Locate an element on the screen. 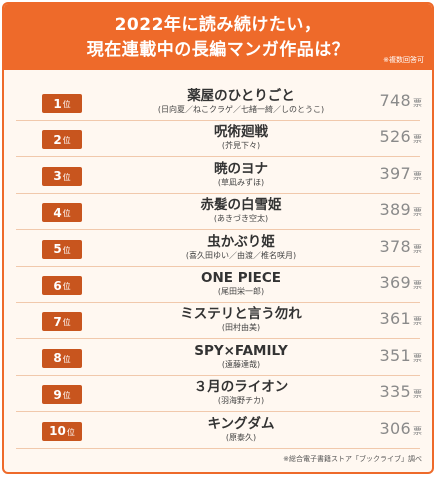  ranking-row: 4 位 赤髪の白雪姫 (あきづき空太) 389 票 is located at coordinates (219, 212).